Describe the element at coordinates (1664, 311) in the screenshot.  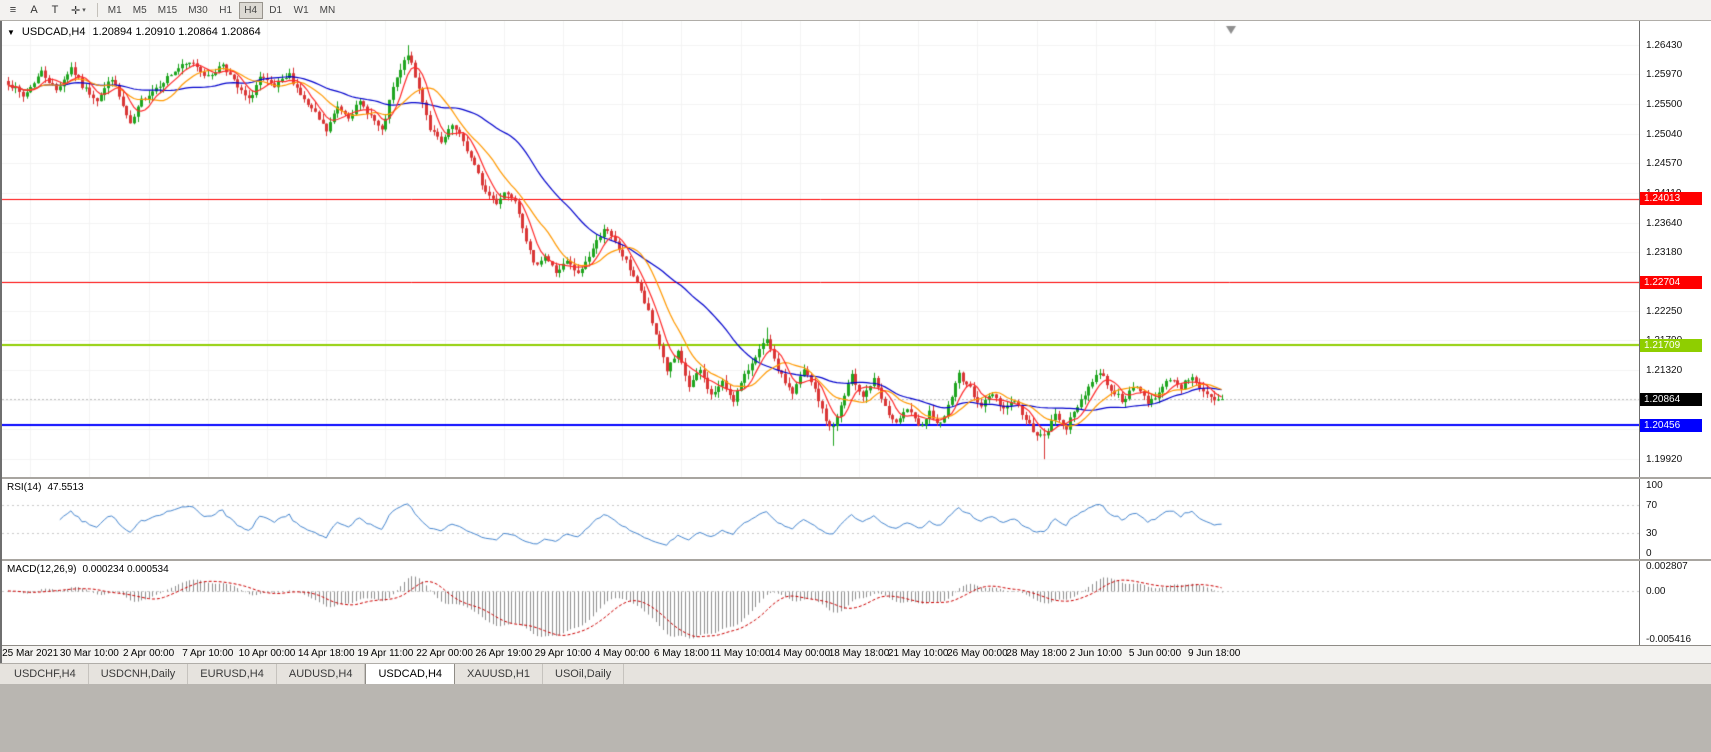
I see `price-tick: 1.22250` at that location.